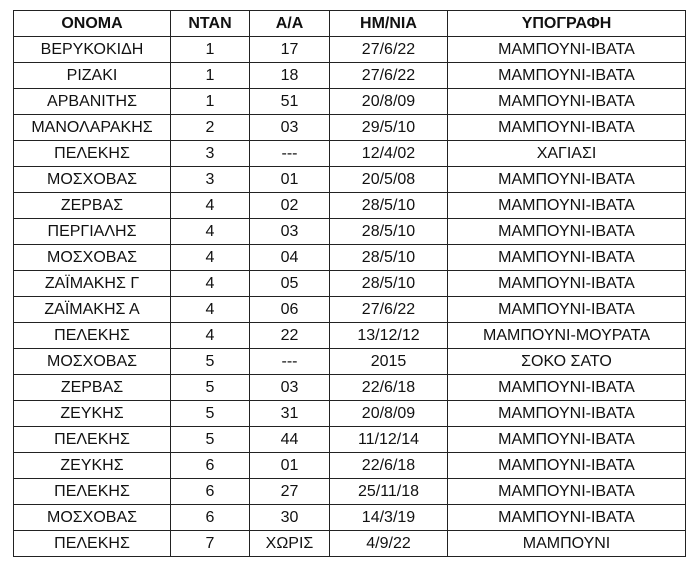  Describe the element at coordinates (289, 283) in the screenshot. I see `cell-aa: 05` at that location.